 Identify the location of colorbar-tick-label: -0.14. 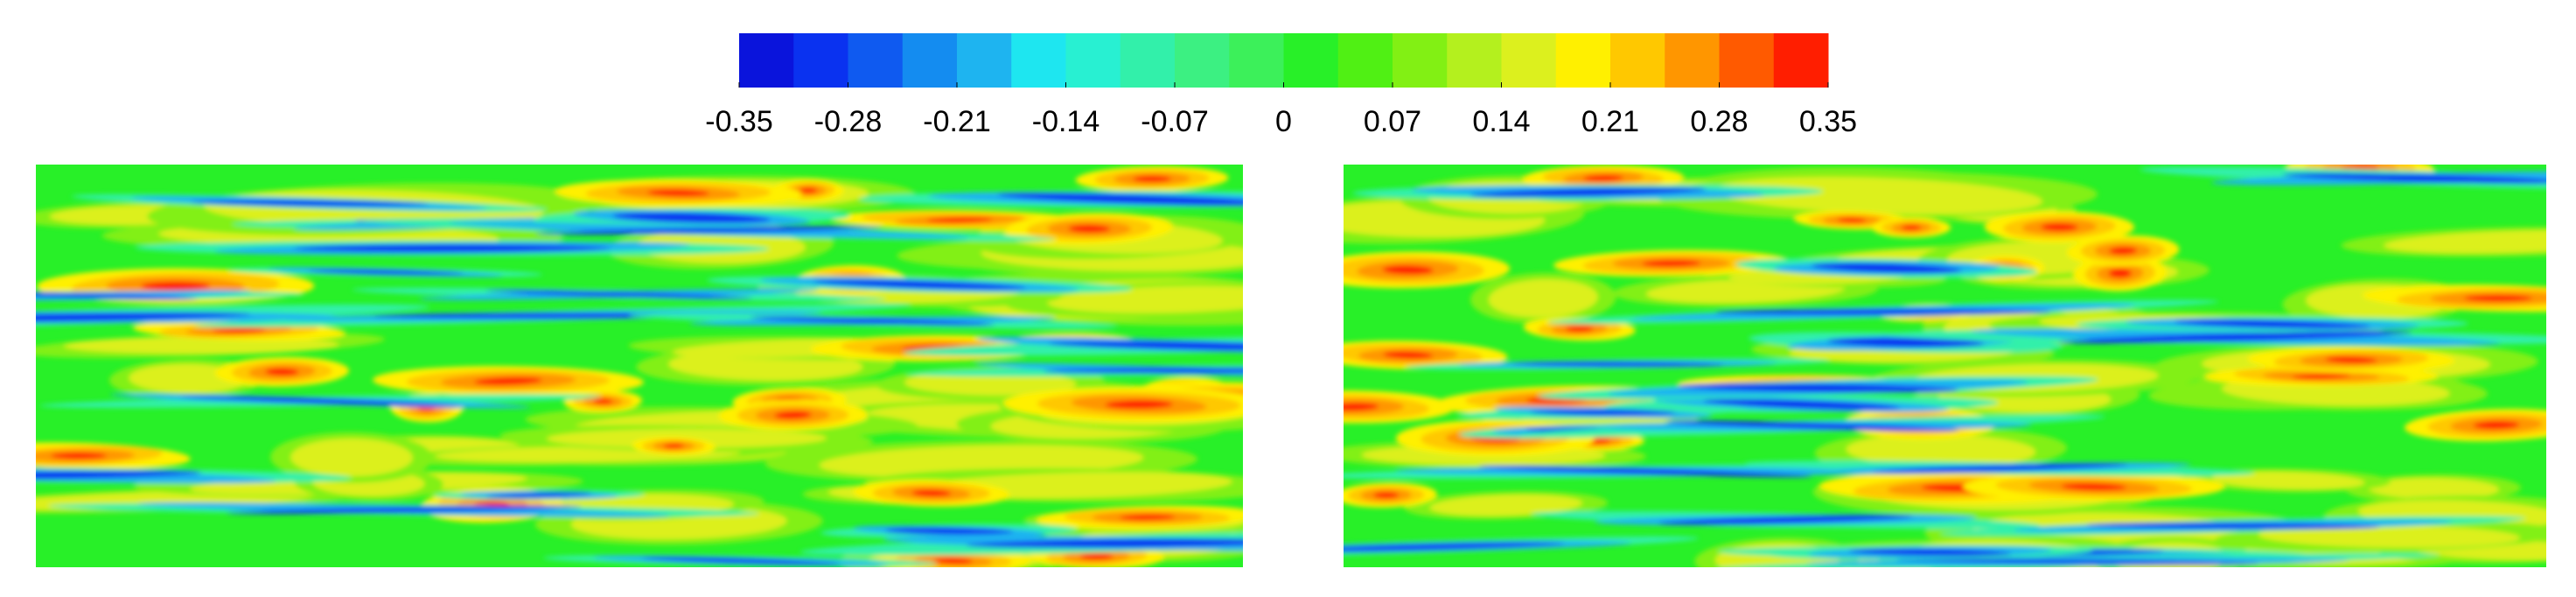
(1066, 121).